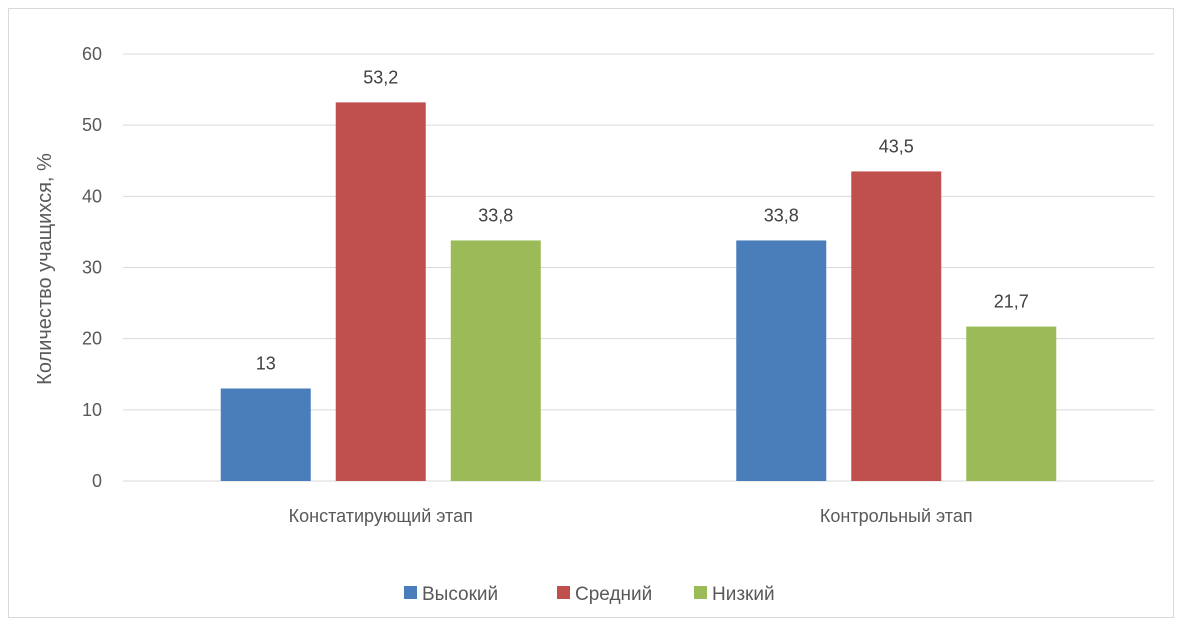  Describe the element at coordinates (381, 516) in the screenshot. I see `category-label: Констатирующий этап` at that location.